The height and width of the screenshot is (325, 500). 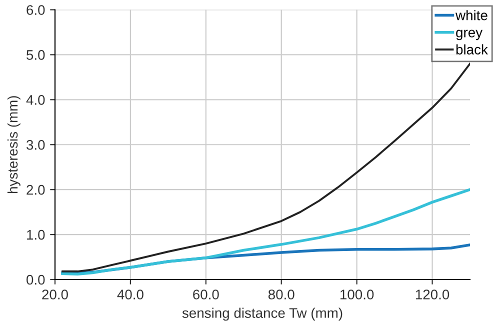 I want to click on legend-label: grey, so click(x=469, y=35).